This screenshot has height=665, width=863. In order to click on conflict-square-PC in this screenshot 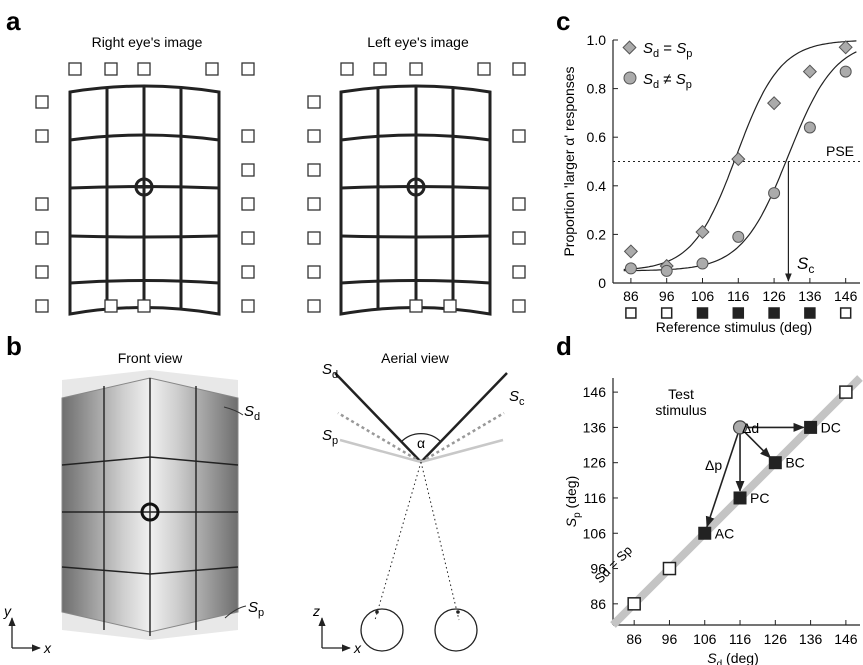, I will do `click(740, 498)`.